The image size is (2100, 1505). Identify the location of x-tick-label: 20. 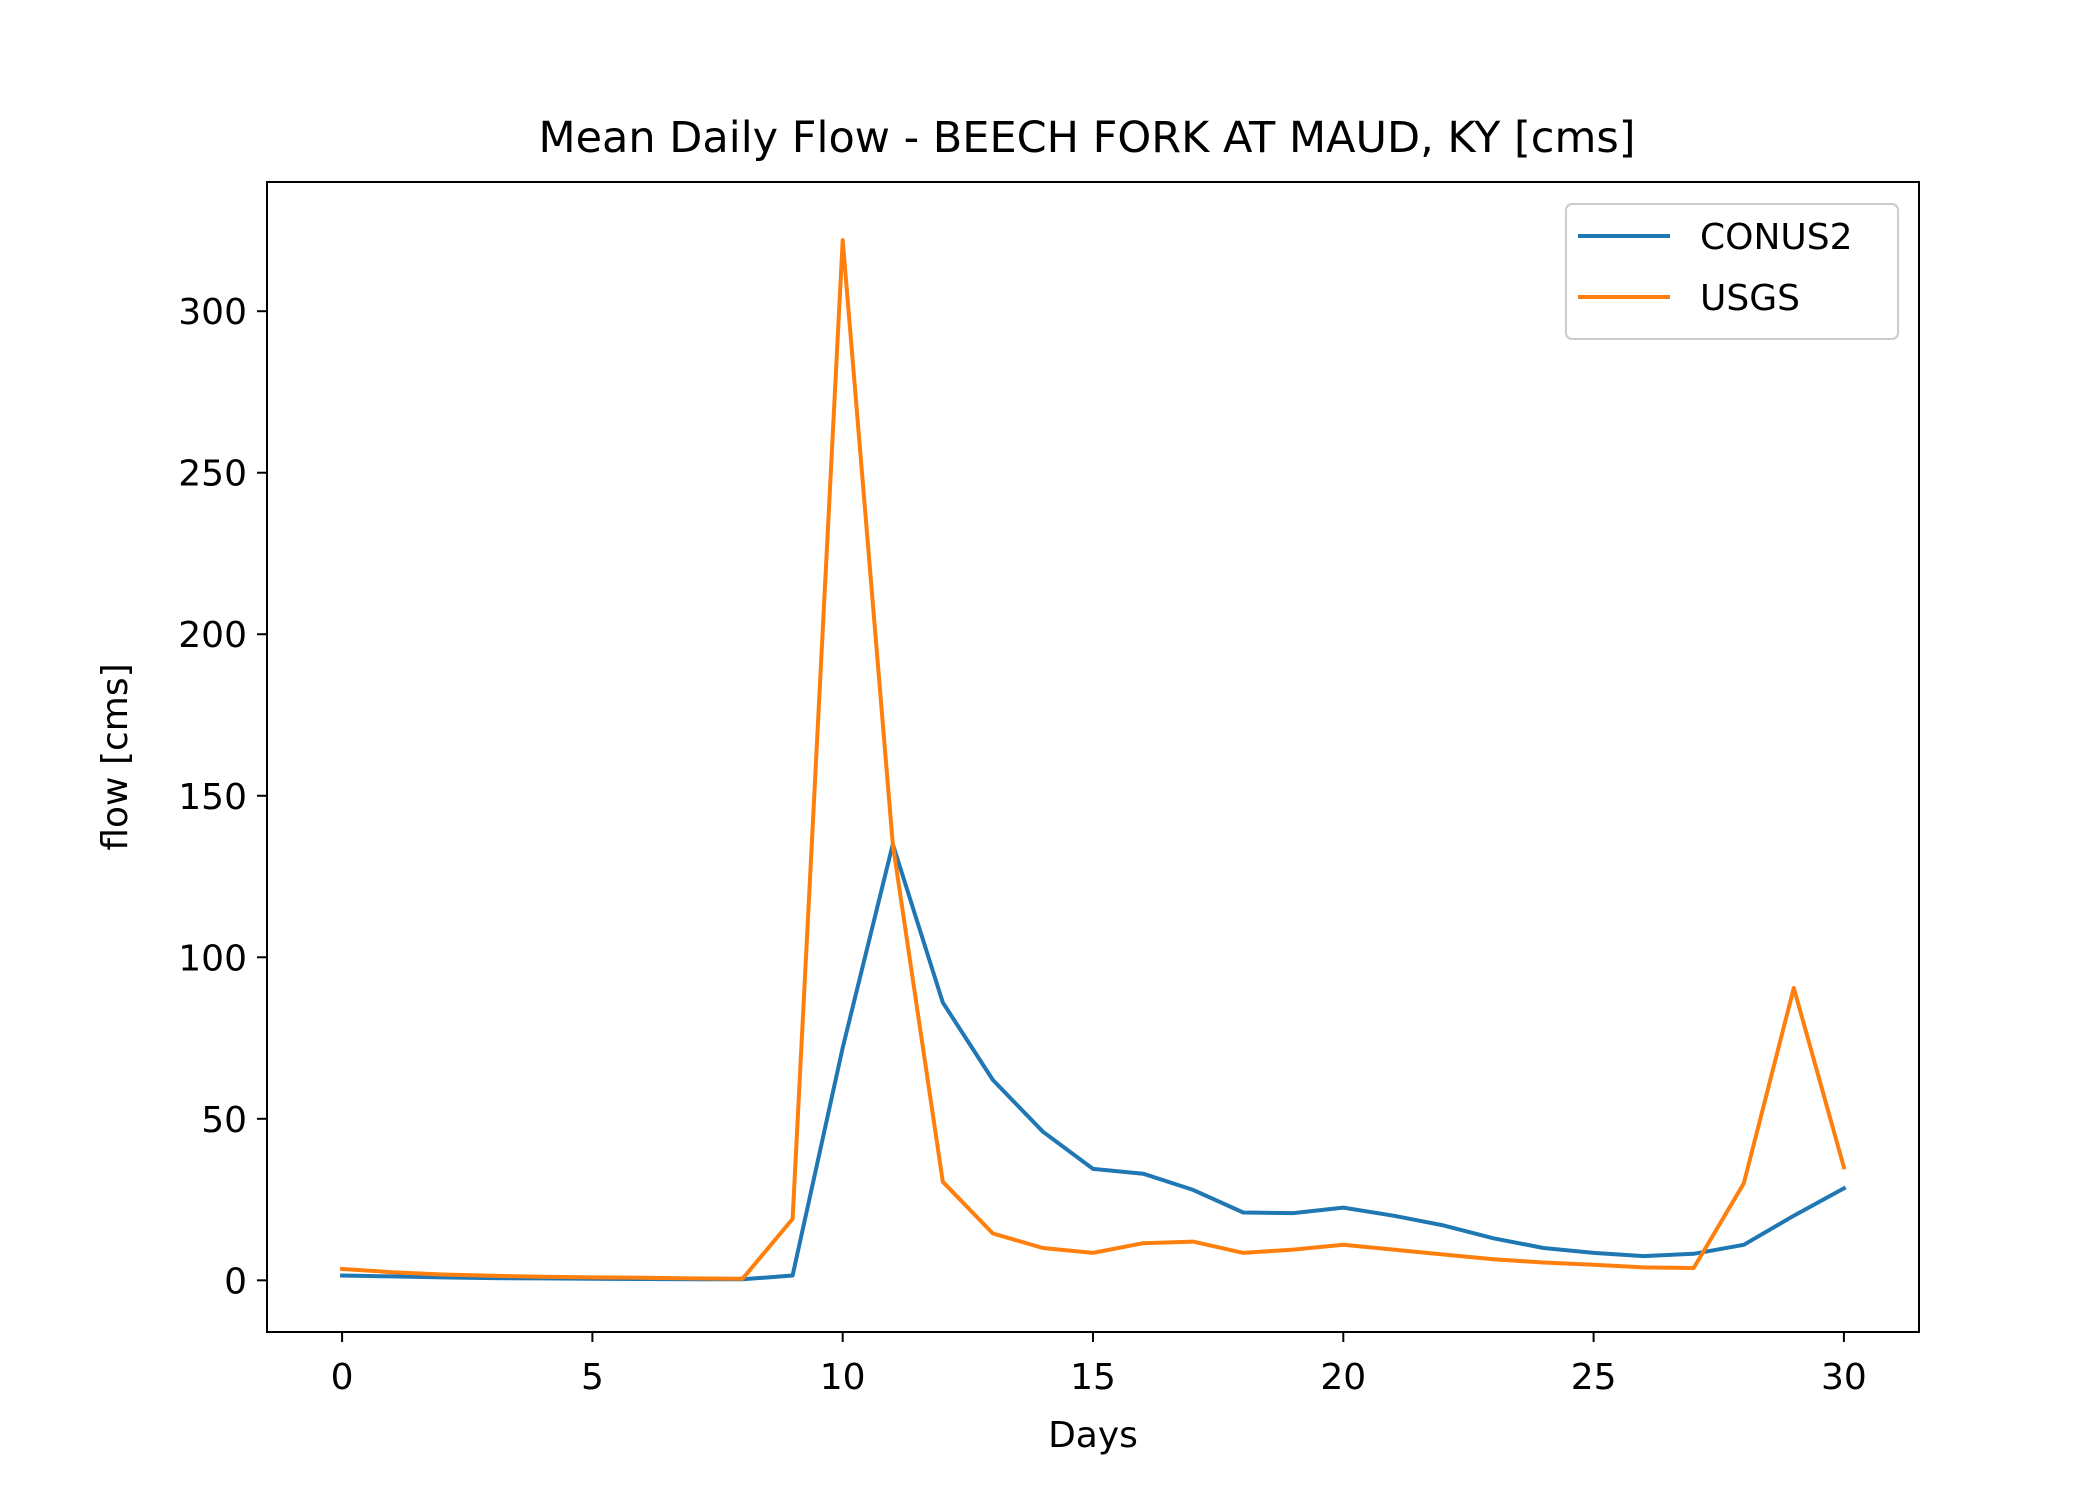
(1343, 1377).